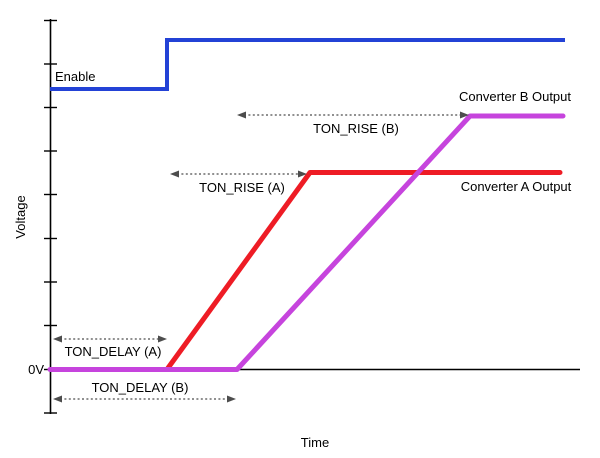 The width and height of the screenshot is (600, 458). I want to click on enable-waveform, so click(307, 64).